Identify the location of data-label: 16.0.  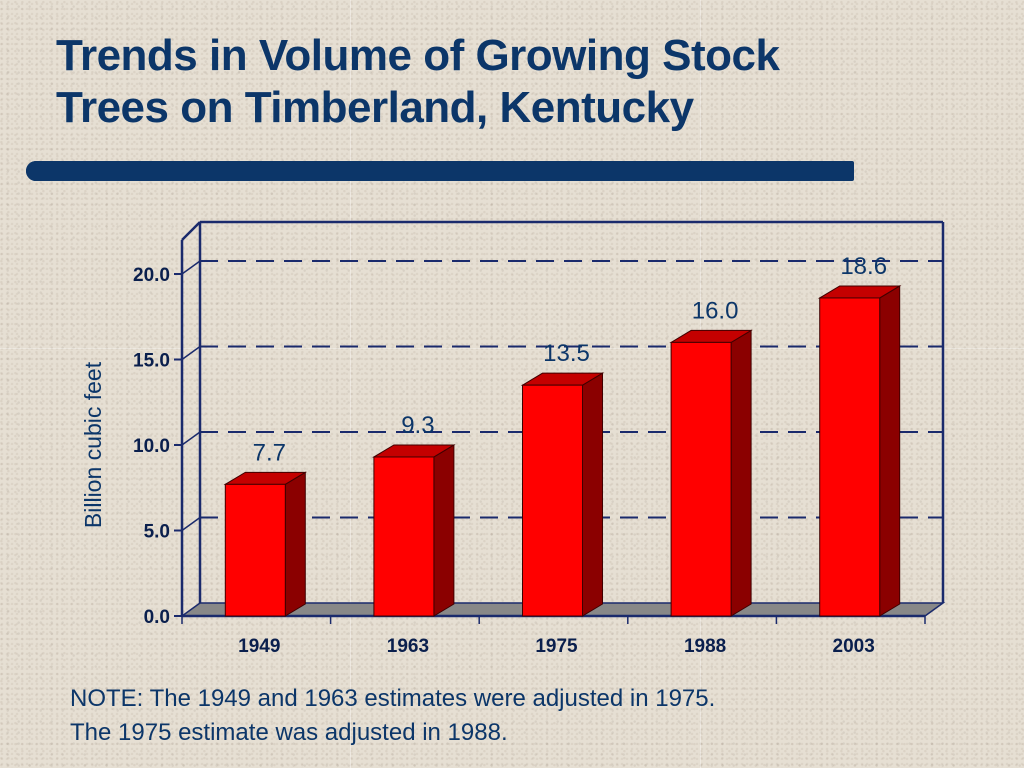
(715, 310).